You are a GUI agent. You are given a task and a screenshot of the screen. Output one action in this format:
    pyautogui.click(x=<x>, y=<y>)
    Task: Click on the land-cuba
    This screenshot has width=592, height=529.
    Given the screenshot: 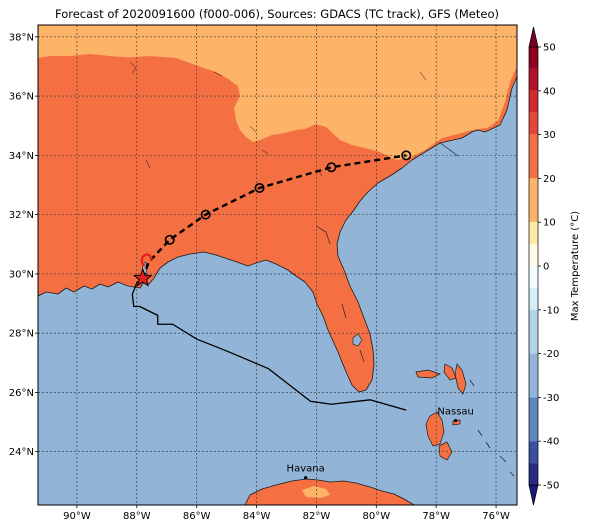 What is the action you would take?
    pyautogui.click(x=329, y=491)
    